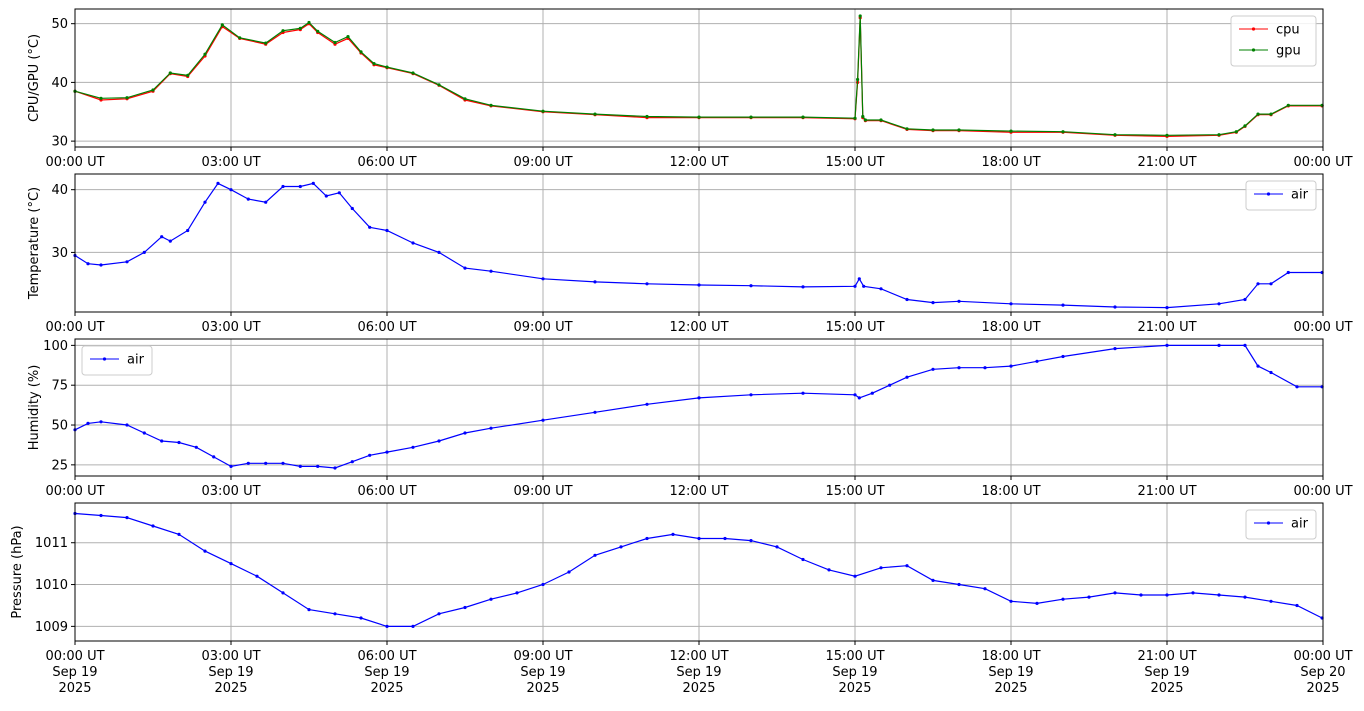 The width and height of the screenshot is (1364, 711). I want to click on legend-label-air: air, so click(136, 360).